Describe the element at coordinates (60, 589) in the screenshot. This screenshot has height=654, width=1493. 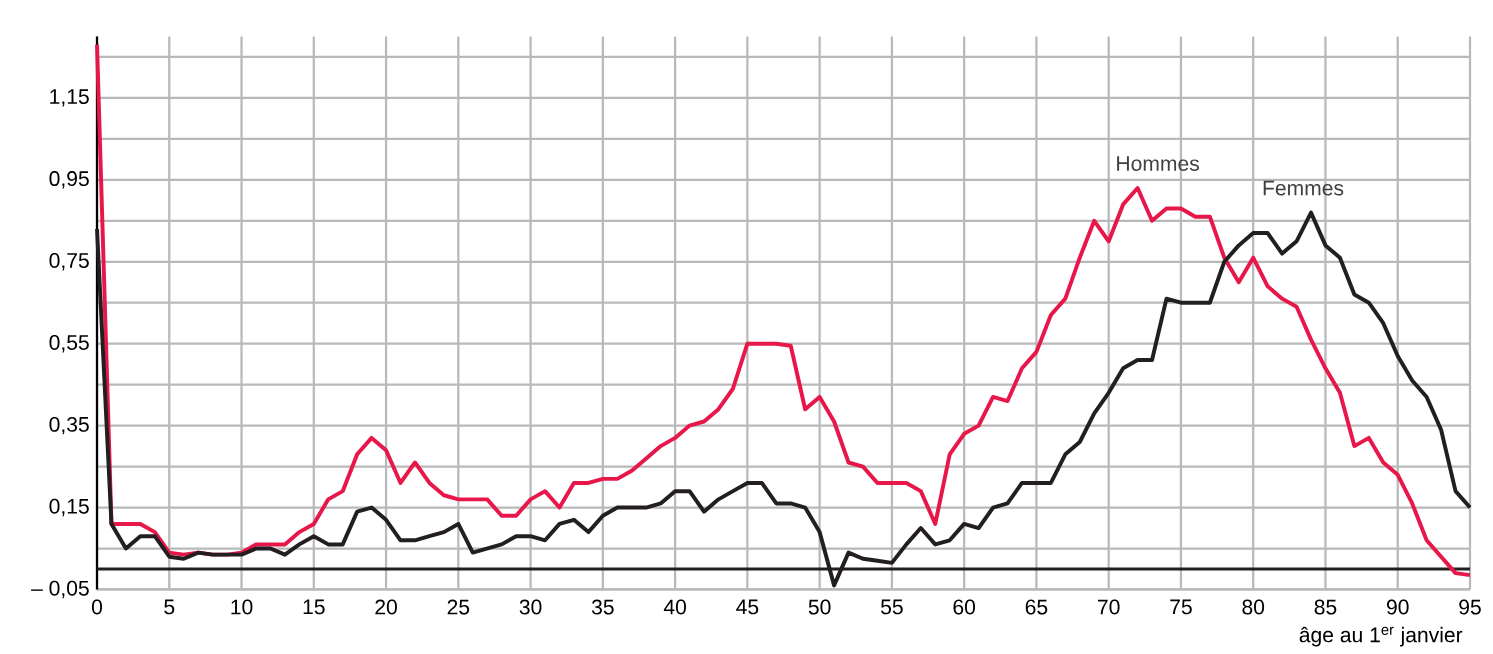
I see `y-tick-label: – 0,05` at that location.